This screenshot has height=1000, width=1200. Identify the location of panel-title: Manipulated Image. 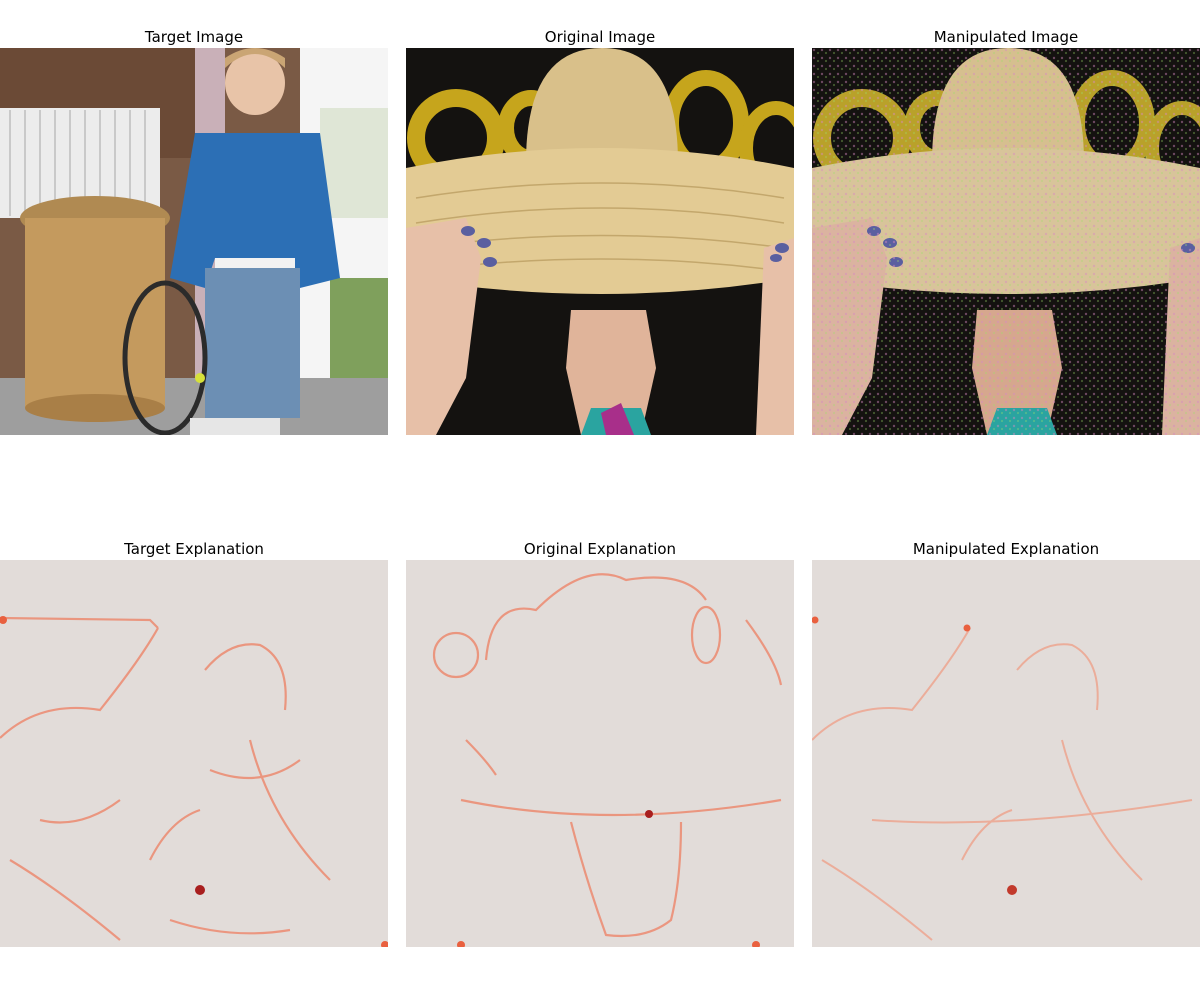
(1006, 37).